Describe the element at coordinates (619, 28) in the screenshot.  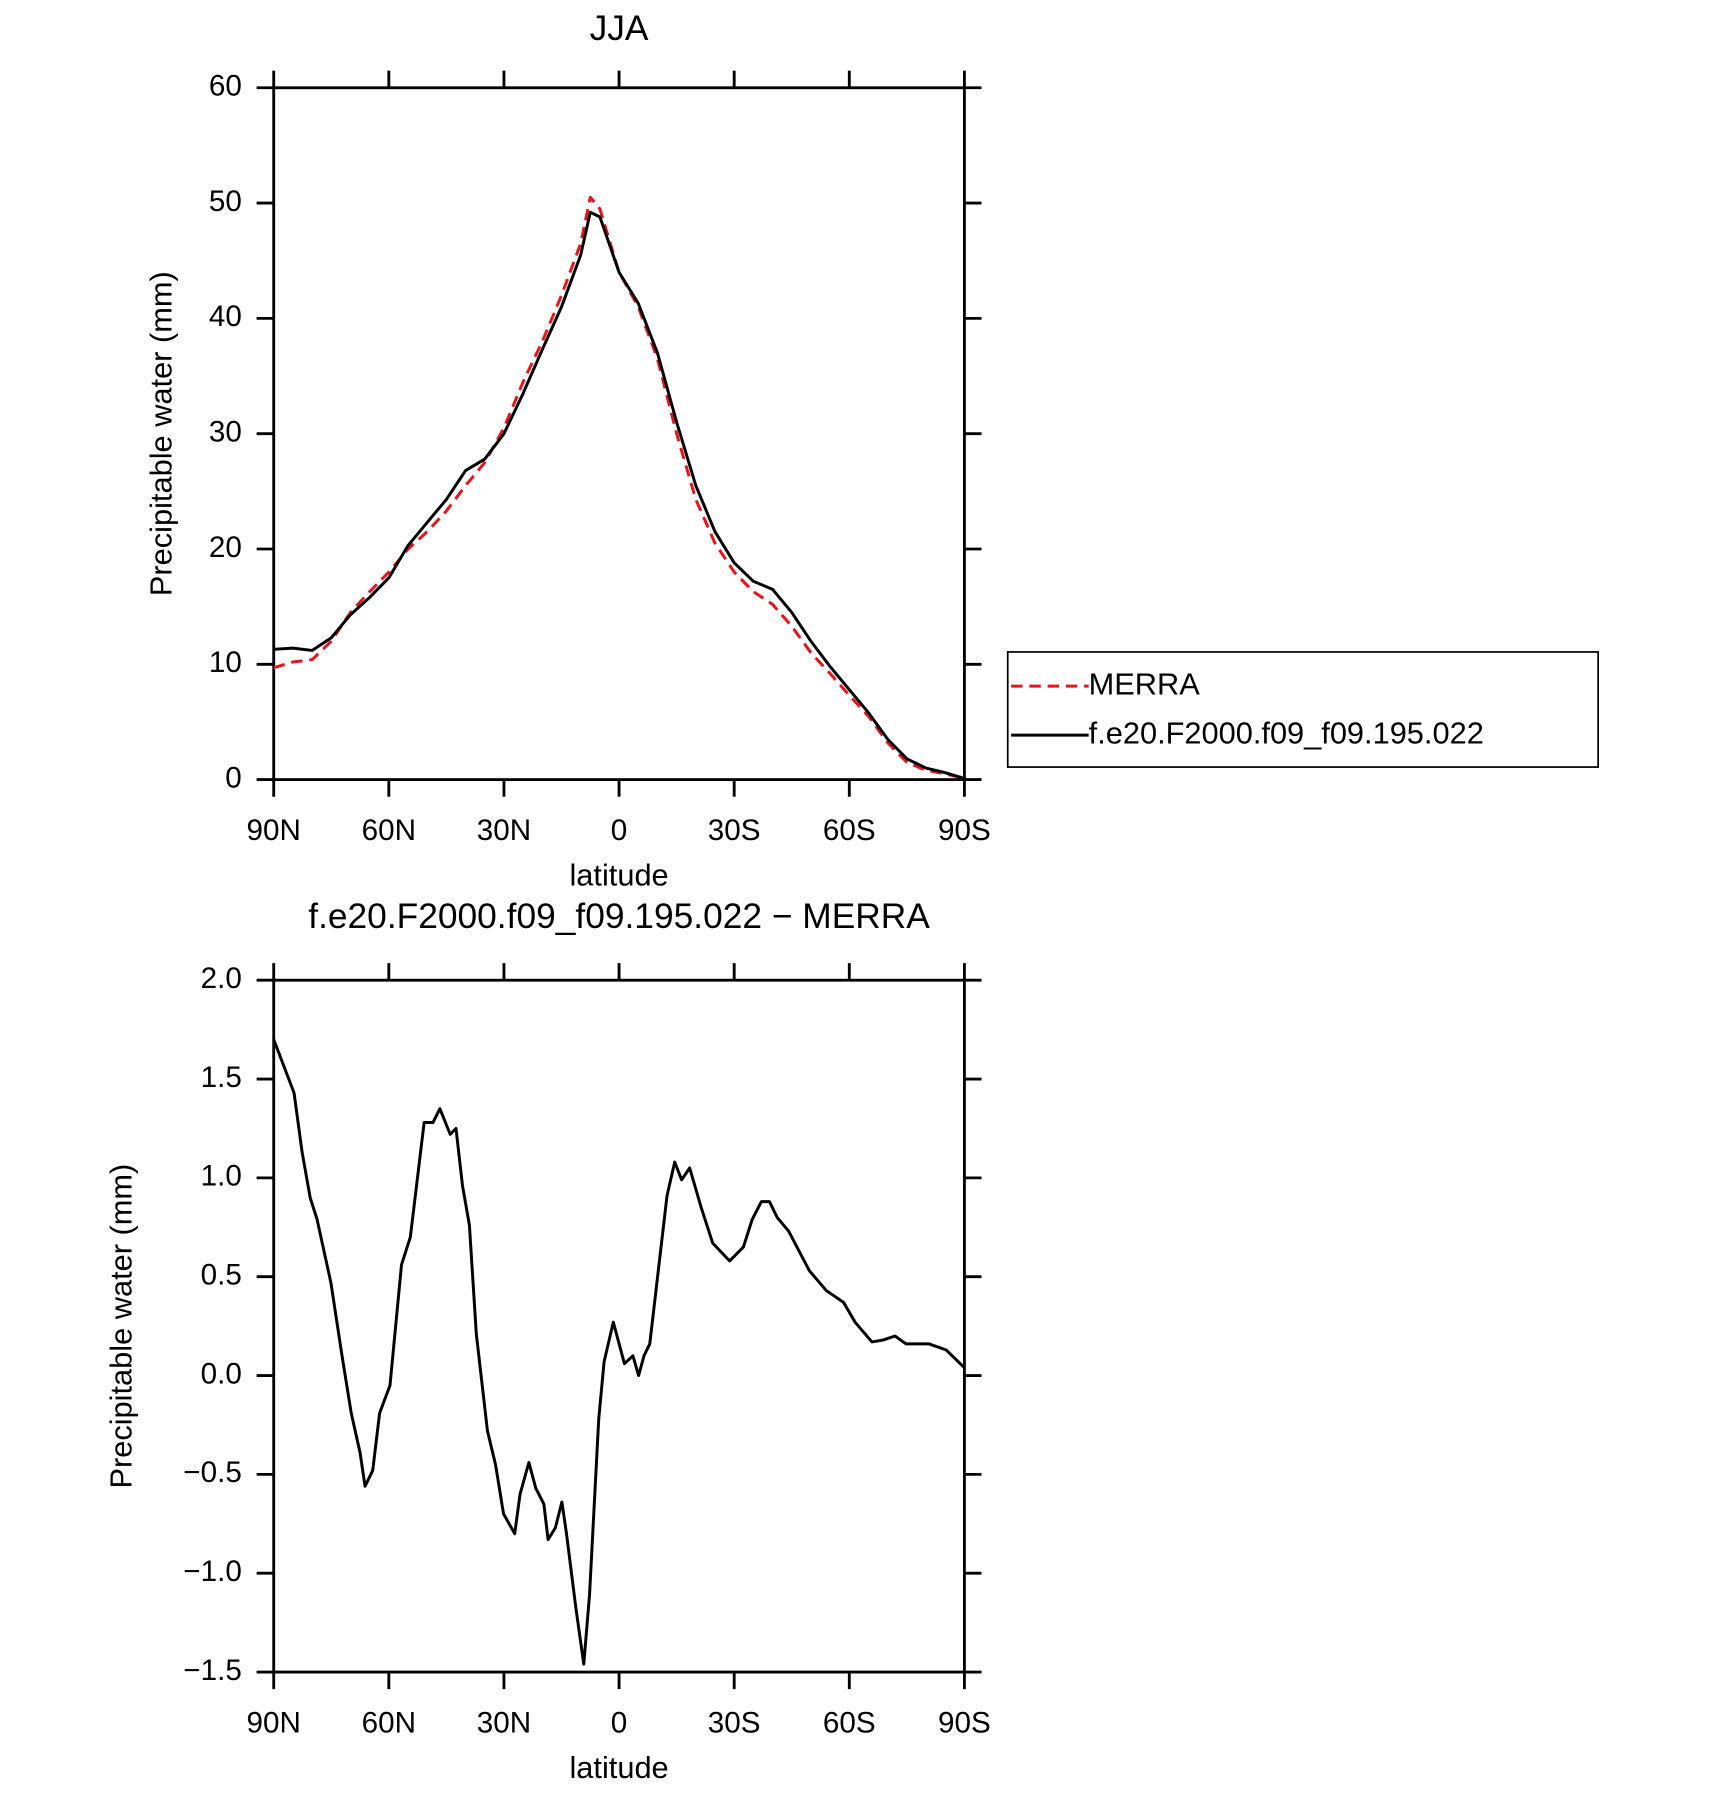
I see `chart-title: JJA` at that location.